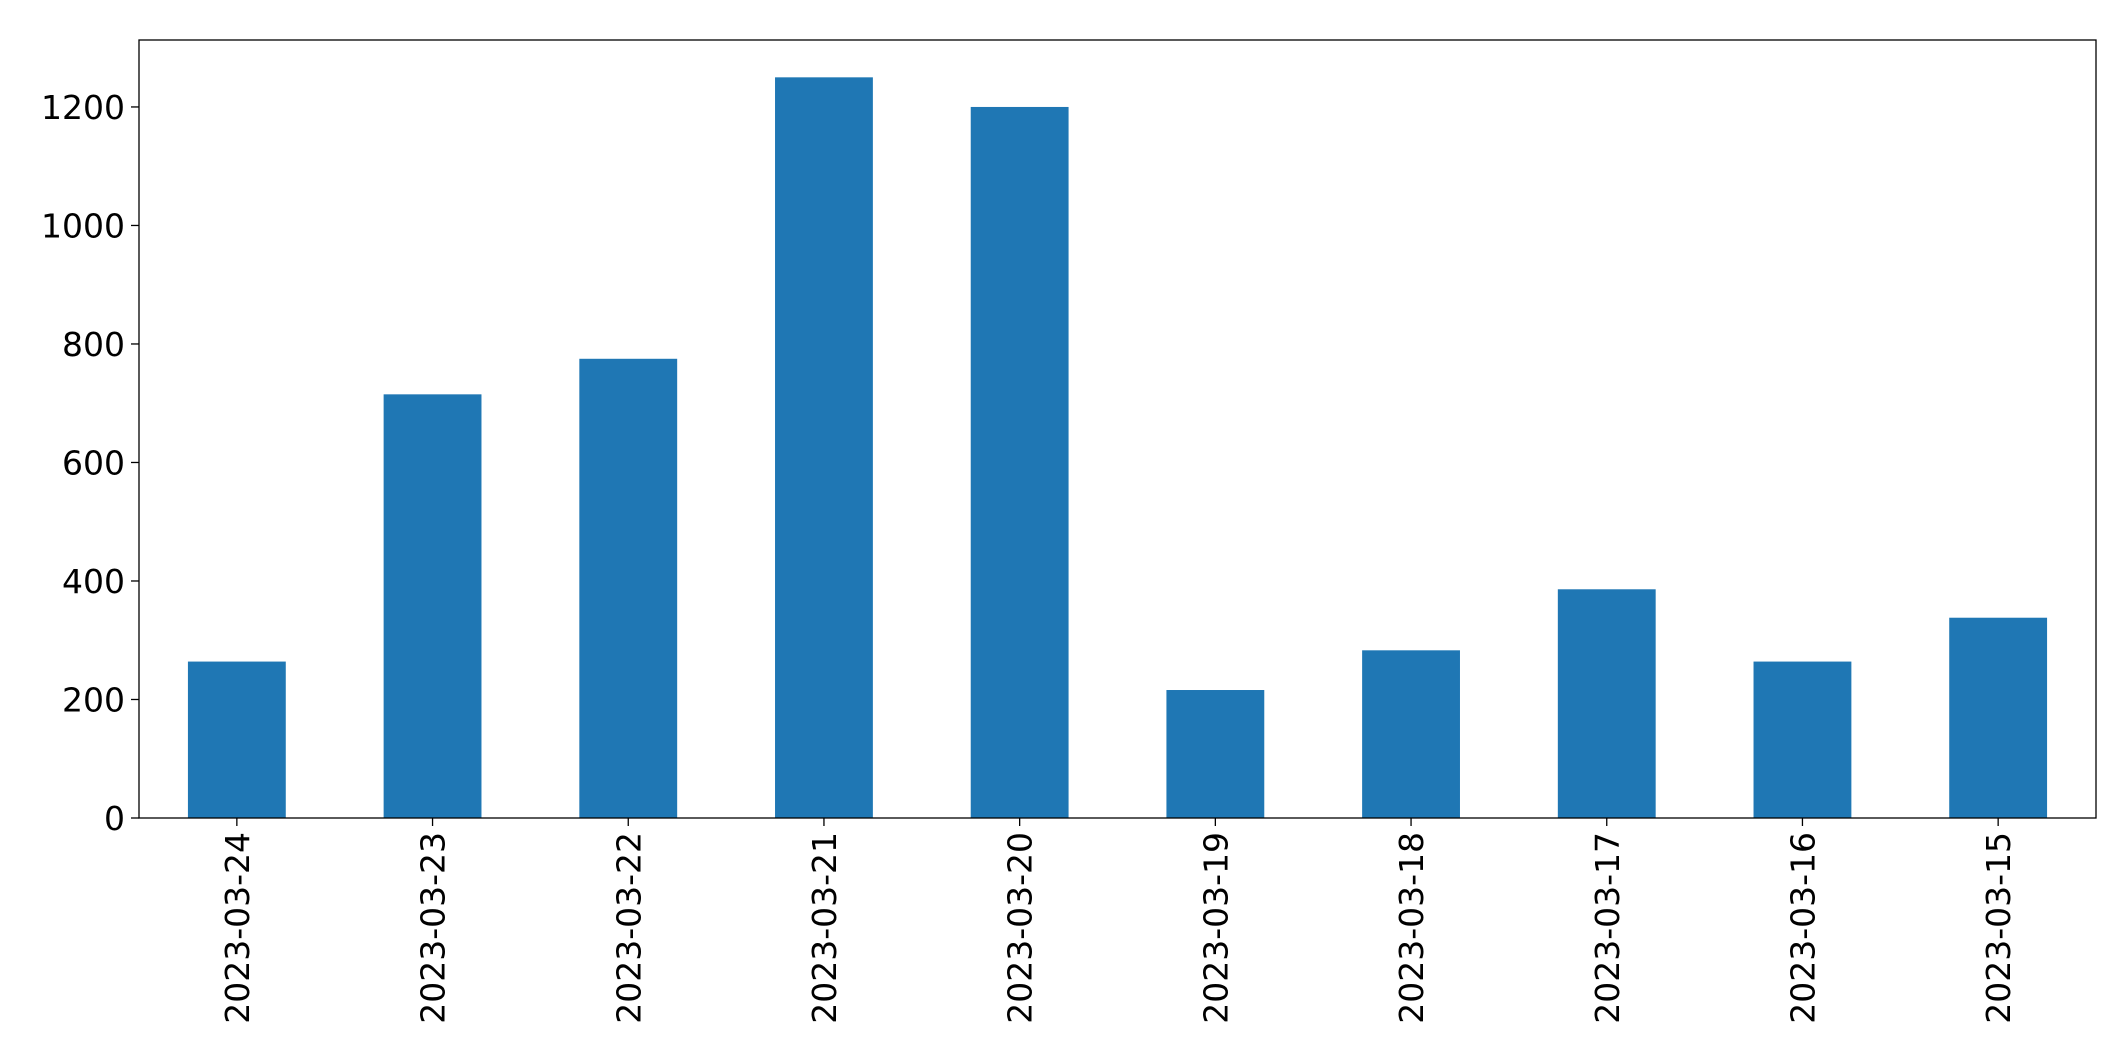  Describe the element at coordinates (93, 344) in the screenshot. I see `y-tick-label: 800` at that location.